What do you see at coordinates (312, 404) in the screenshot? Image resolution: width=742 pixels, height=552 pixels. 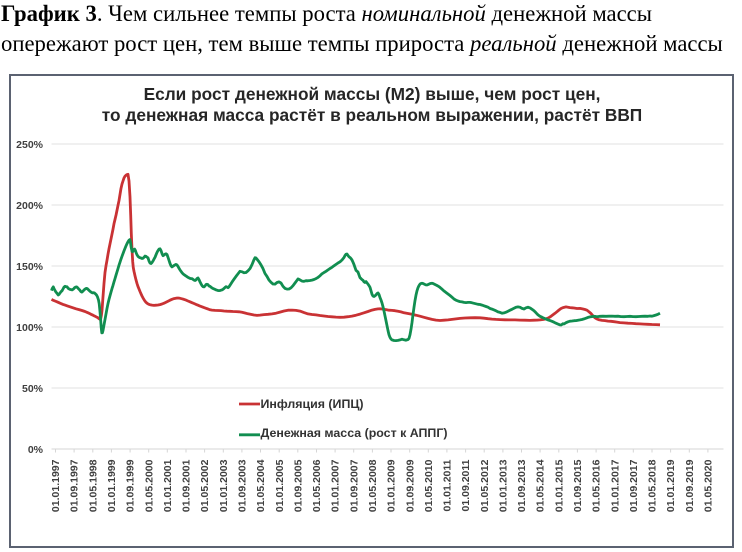 I see `svg-text: Инфляция (ИПЦ)` at bounding box center [312, 404].